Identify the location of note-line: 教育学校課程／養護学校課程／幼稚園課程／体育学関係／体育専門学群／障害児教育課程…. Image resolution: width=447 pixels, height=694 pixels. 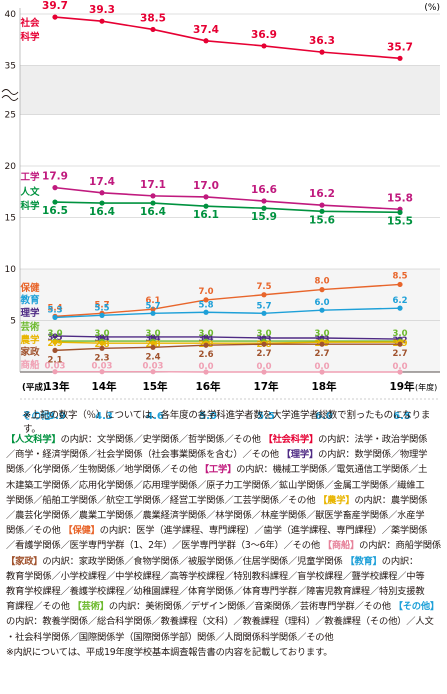
(224, 591).